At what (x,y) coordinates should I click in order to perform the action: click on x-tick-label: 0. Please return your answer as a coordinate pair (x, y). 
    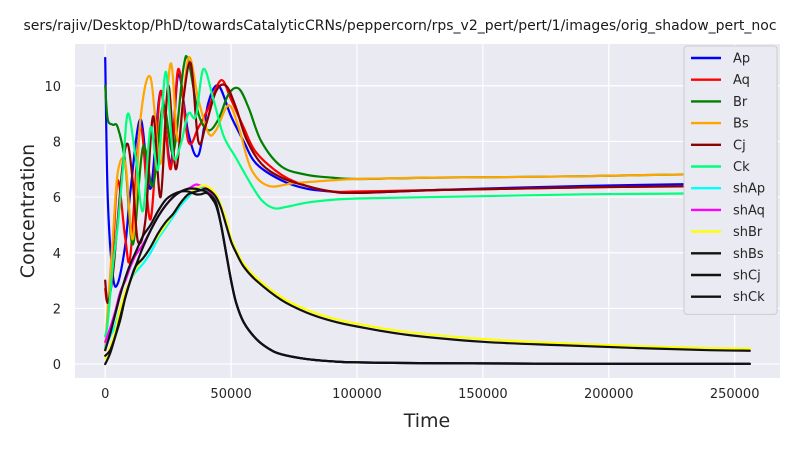
    Looking at the image, I should click on (105, 394).